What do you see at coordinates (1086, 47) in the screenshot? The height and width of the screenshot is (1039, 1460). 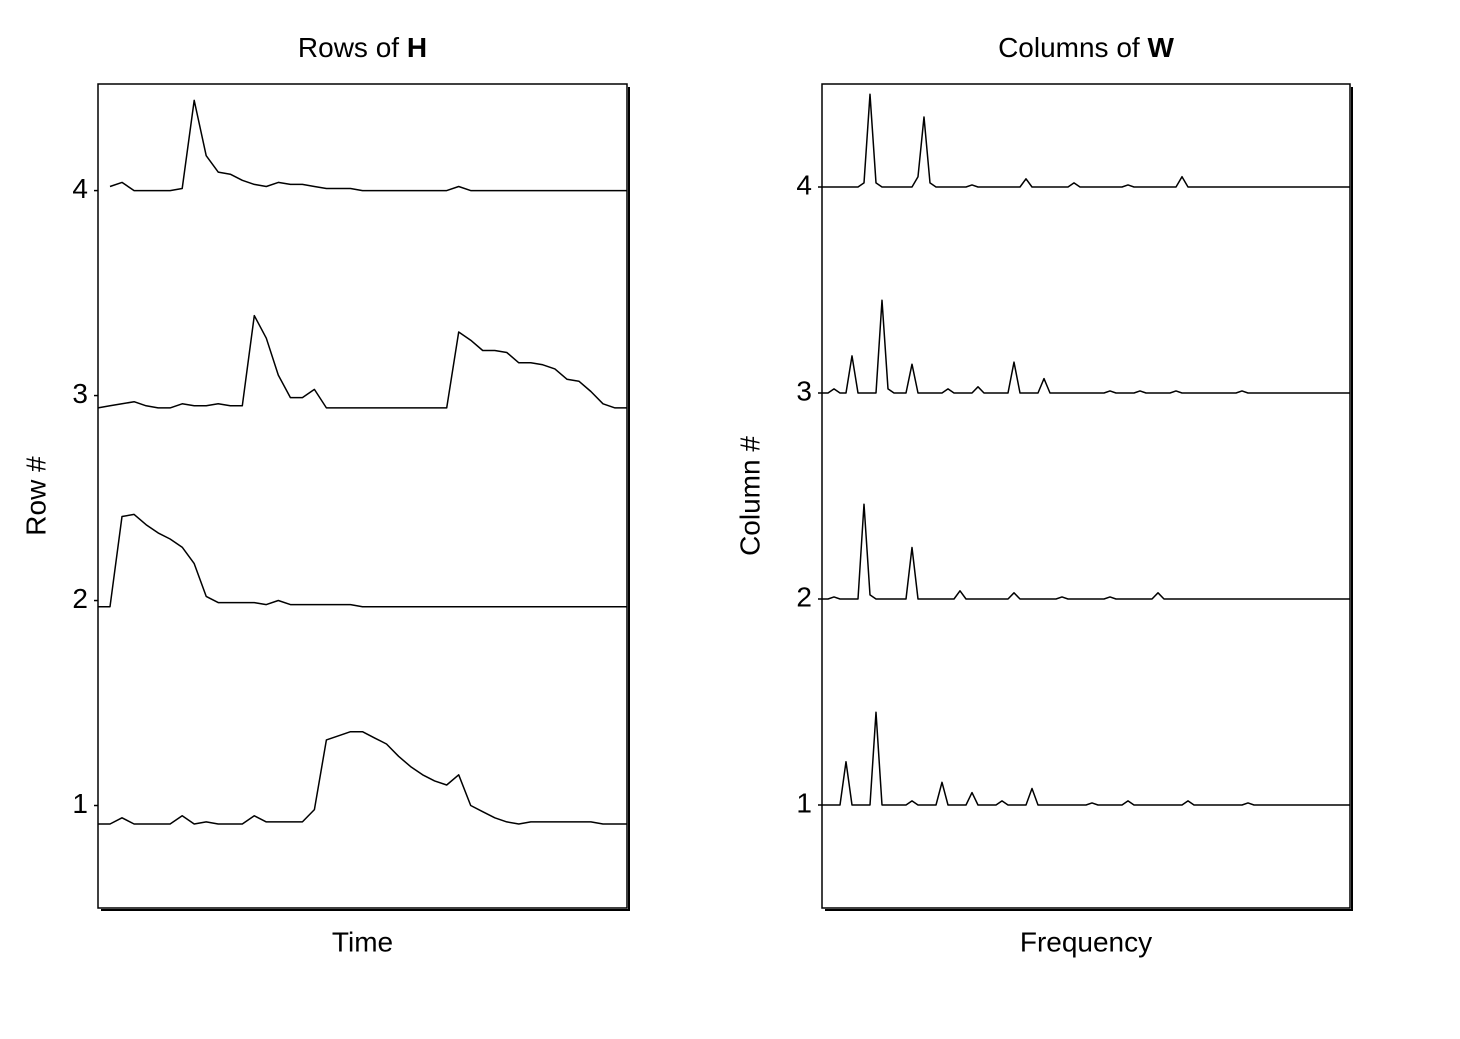 I see `chart-title: Columns of W` at bounding box center [1086, 47].